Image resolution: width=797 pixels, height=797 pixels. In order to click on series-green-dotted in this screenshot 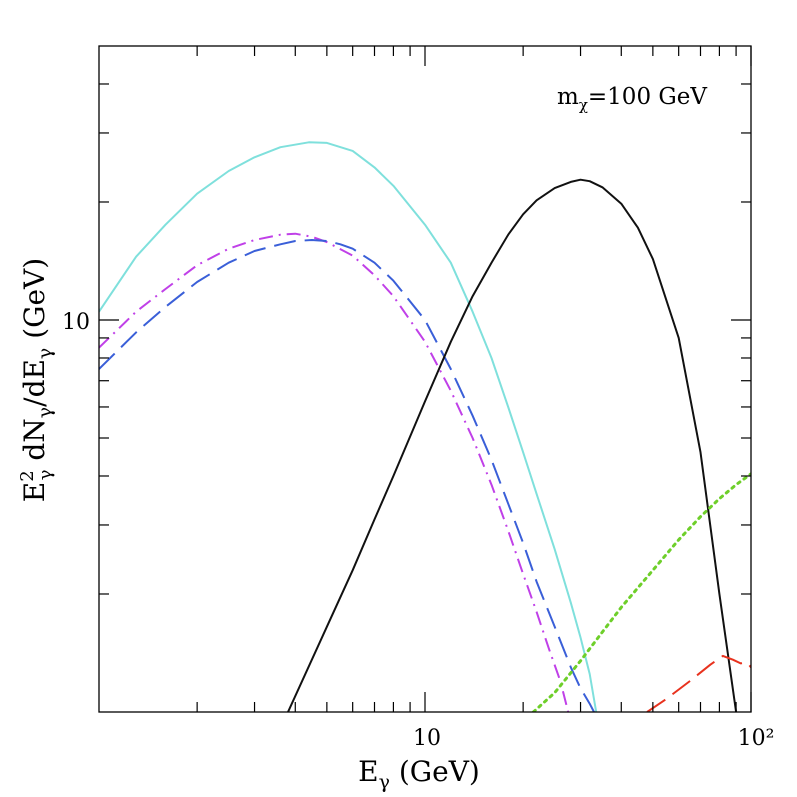, I will do `click(641, 592)`.